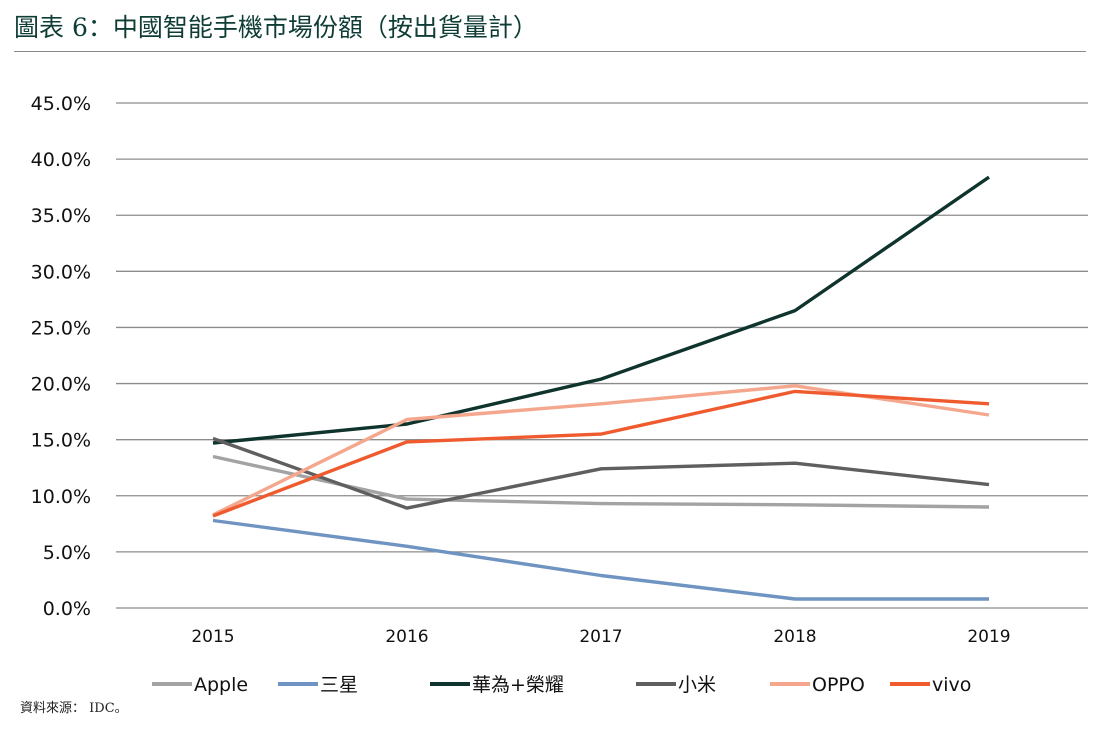 The width and height of the screenshot is (1115, 733). What do you see at coordinates (74, 708) in the screenshot?
I see `source-note: 資料來源： IDC。` at bounding box center [74, 708].